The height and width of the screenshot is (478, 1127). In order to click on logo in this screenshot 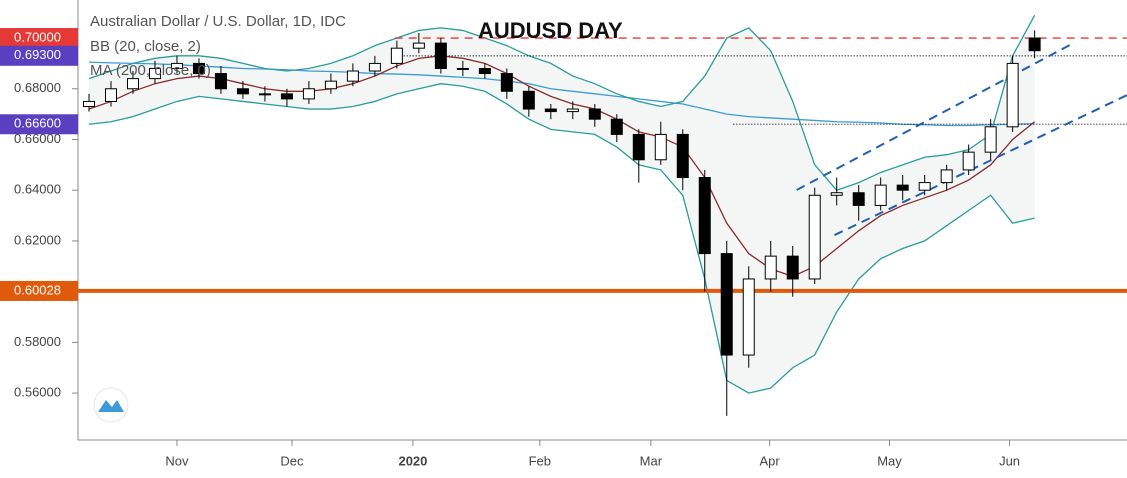, I will do `click(111, 405)`.